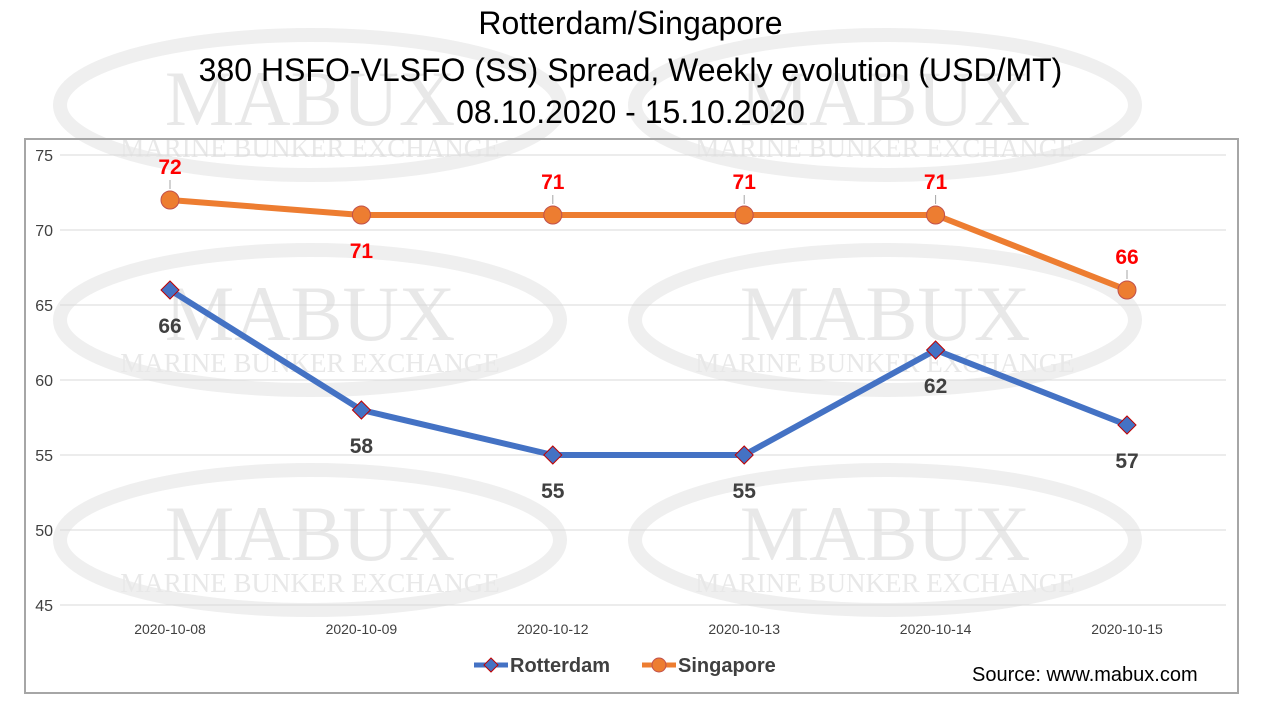  What do you see at coordinates (44, 381) in the screenshot?
I see `y-tick-label: 60` at bounding box center [44, 381].